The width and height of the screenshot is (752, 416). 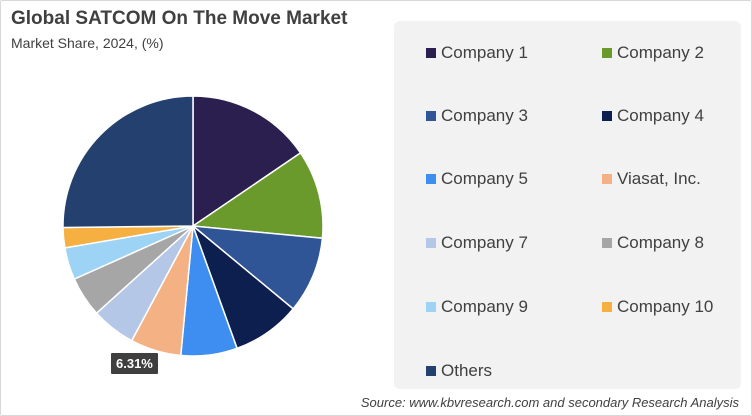 I want to click on legend-label: Others, so click(x=467, y=370).